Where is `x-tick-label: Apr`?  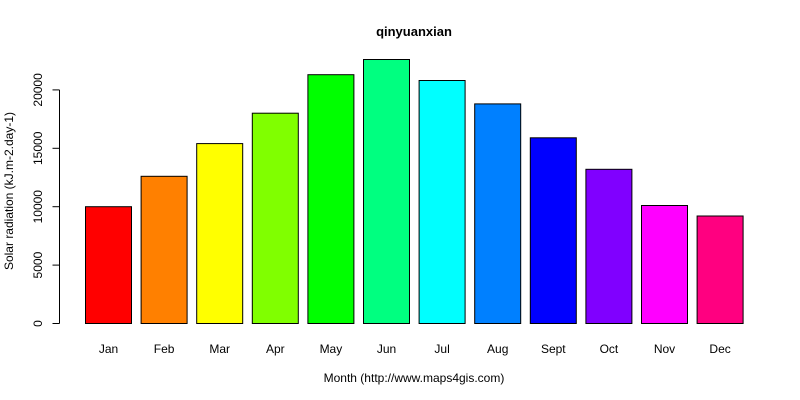 x-tick-label: Apr is located at coordinates (275, 349).